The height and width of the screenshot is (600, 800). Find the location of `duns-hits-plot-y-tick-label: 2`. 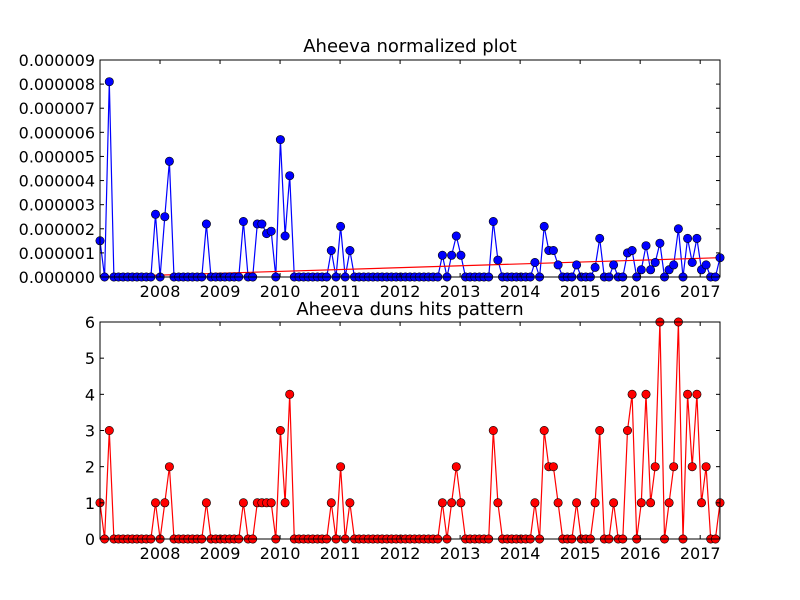

duns-hits-plot-y-tick-label: 2 is located at coordinates (90, 467).